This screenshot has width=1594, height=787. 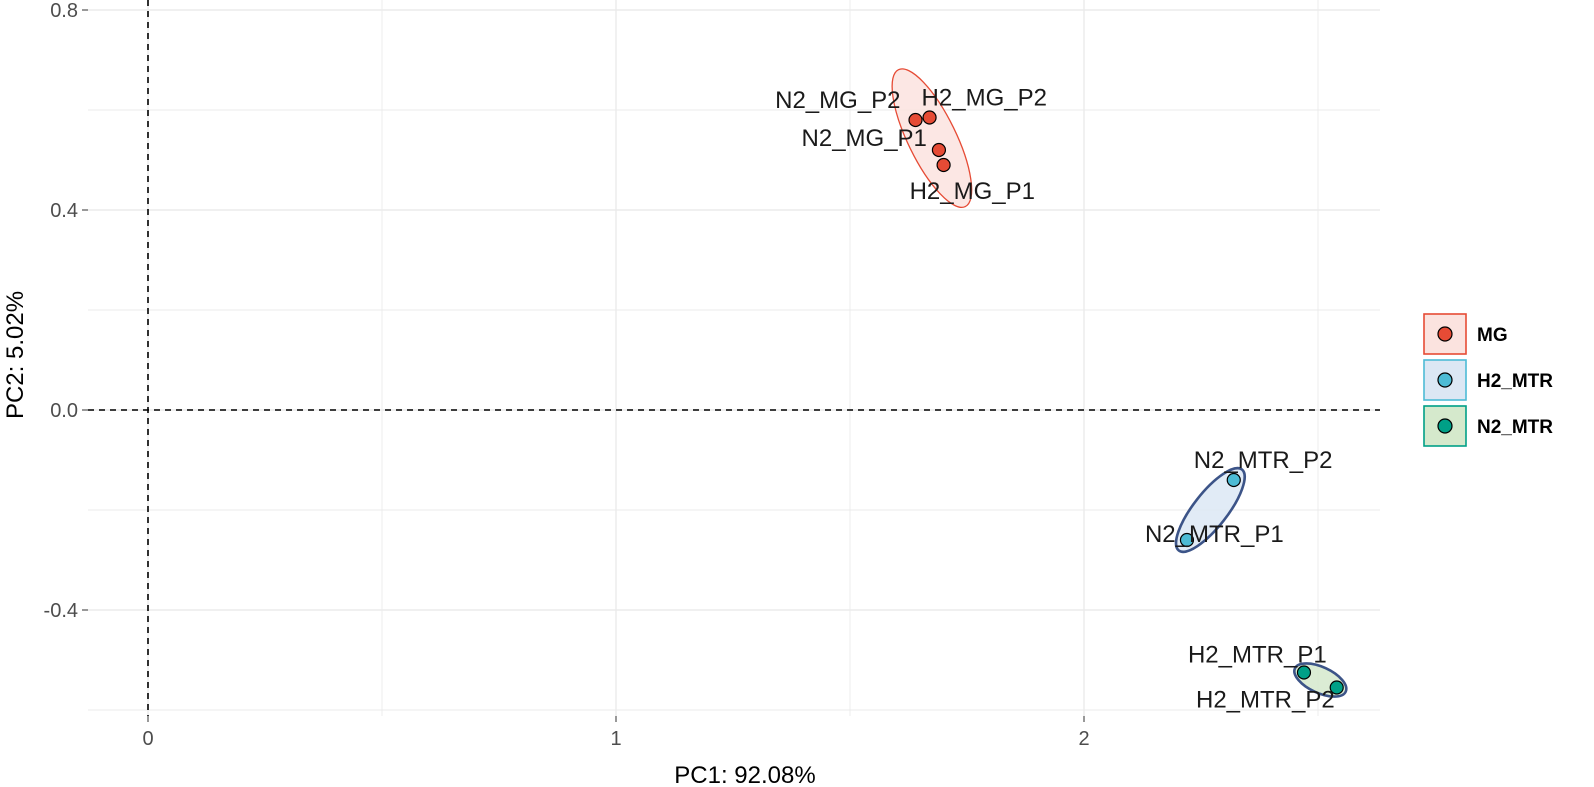 I want to click on point-label: N2_MTR_P2, so click(x=1263, y=460).